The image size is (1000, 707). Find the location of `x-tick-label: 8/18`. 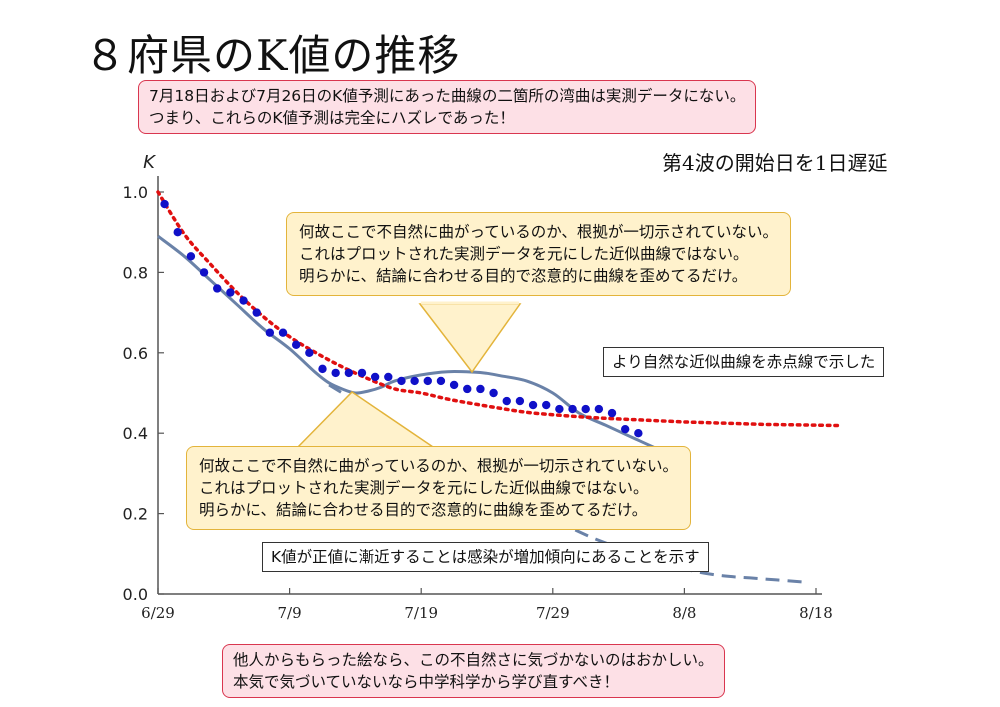

x-tick-label: 8/18 is located at coordinates (816, 613).